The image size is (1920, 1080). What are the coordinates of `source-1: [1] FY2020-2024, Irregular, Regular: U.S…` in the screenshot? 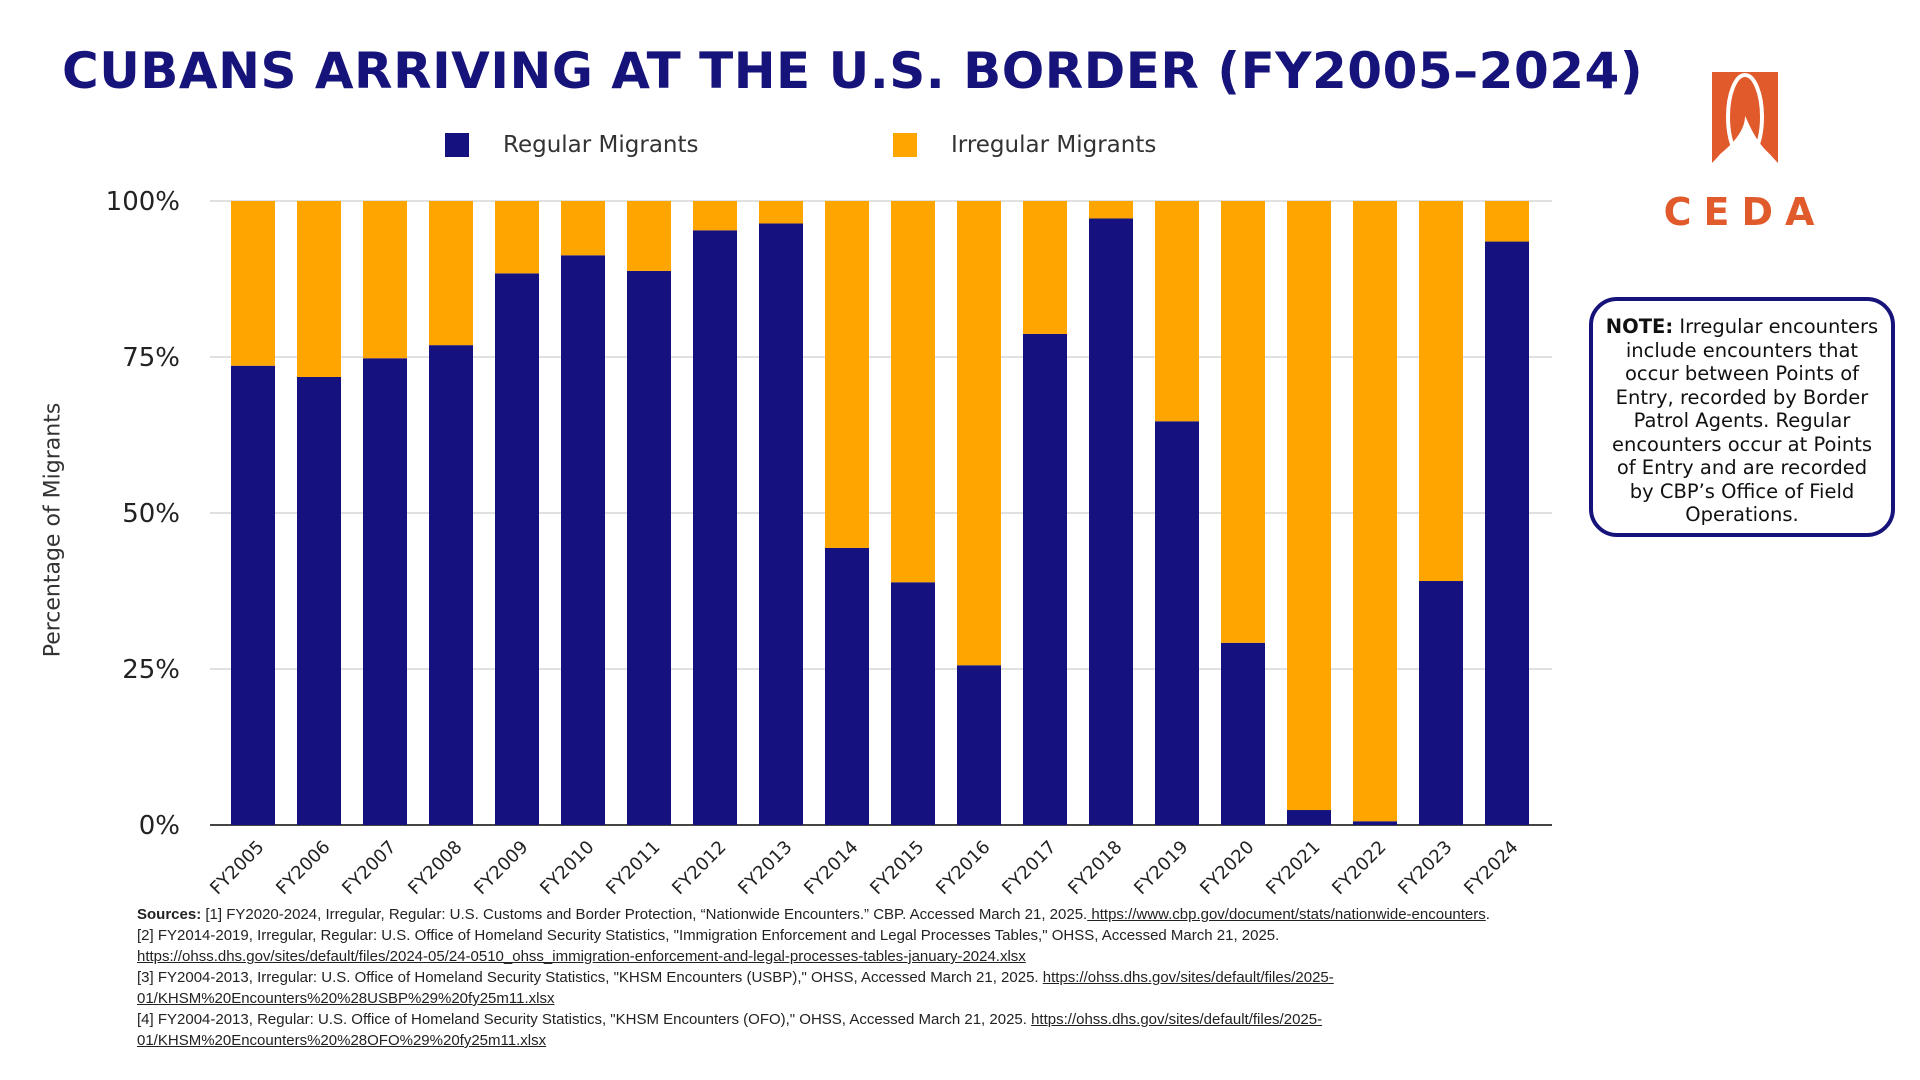 It's located at (644, 914).